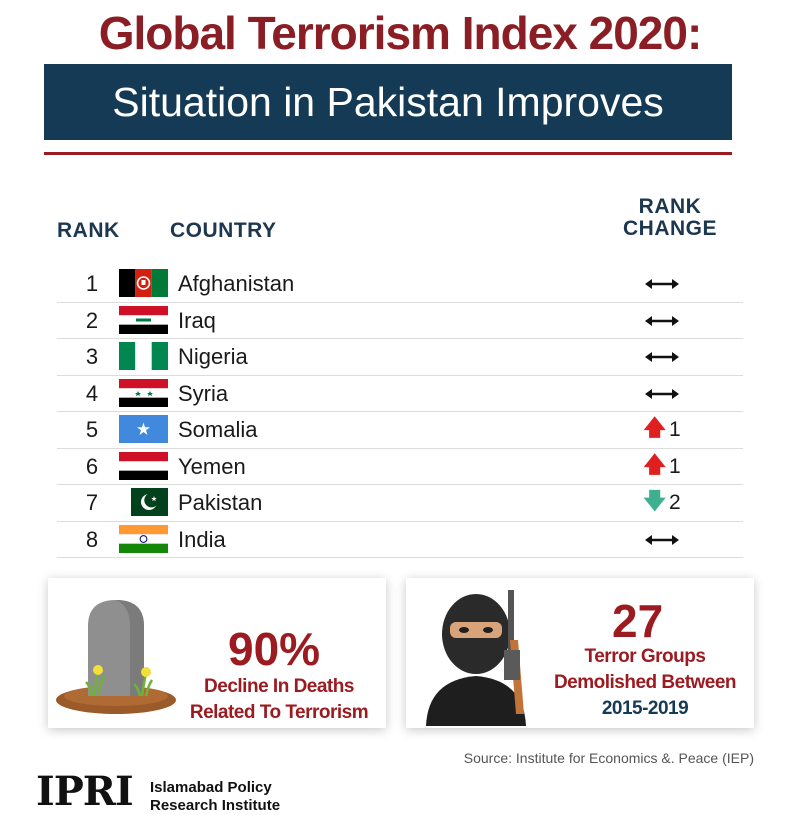 The image size is (800, 815). I want to click on terror-groups-value: 27, so click(638, 621).